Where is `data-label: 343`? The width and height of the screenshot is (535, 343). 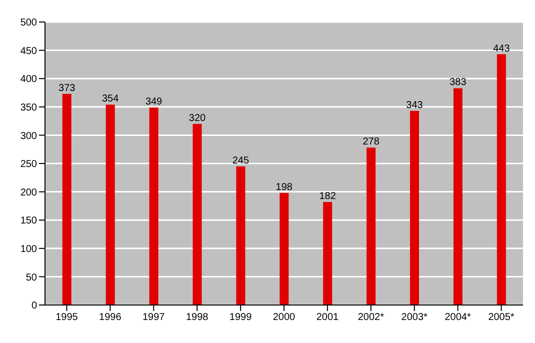 data-label: 343 is located at coordinates (415, 105).